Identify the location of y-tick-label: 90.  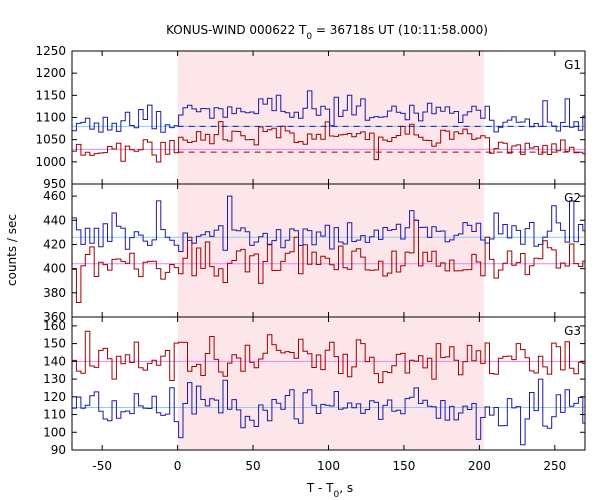
(58, 450).